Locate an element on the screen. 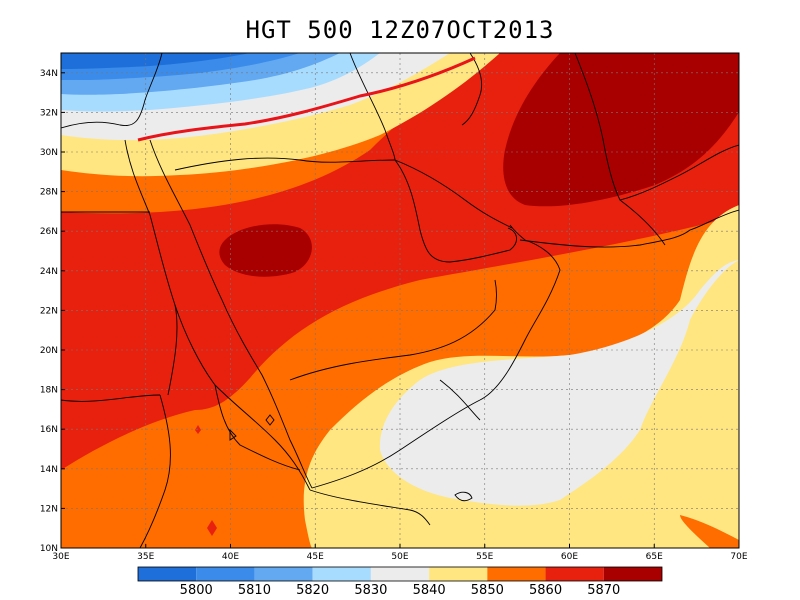 The height and width of the screenshot is (600, 800). y-tick-label: 32N is located at coordinates (49, 113).